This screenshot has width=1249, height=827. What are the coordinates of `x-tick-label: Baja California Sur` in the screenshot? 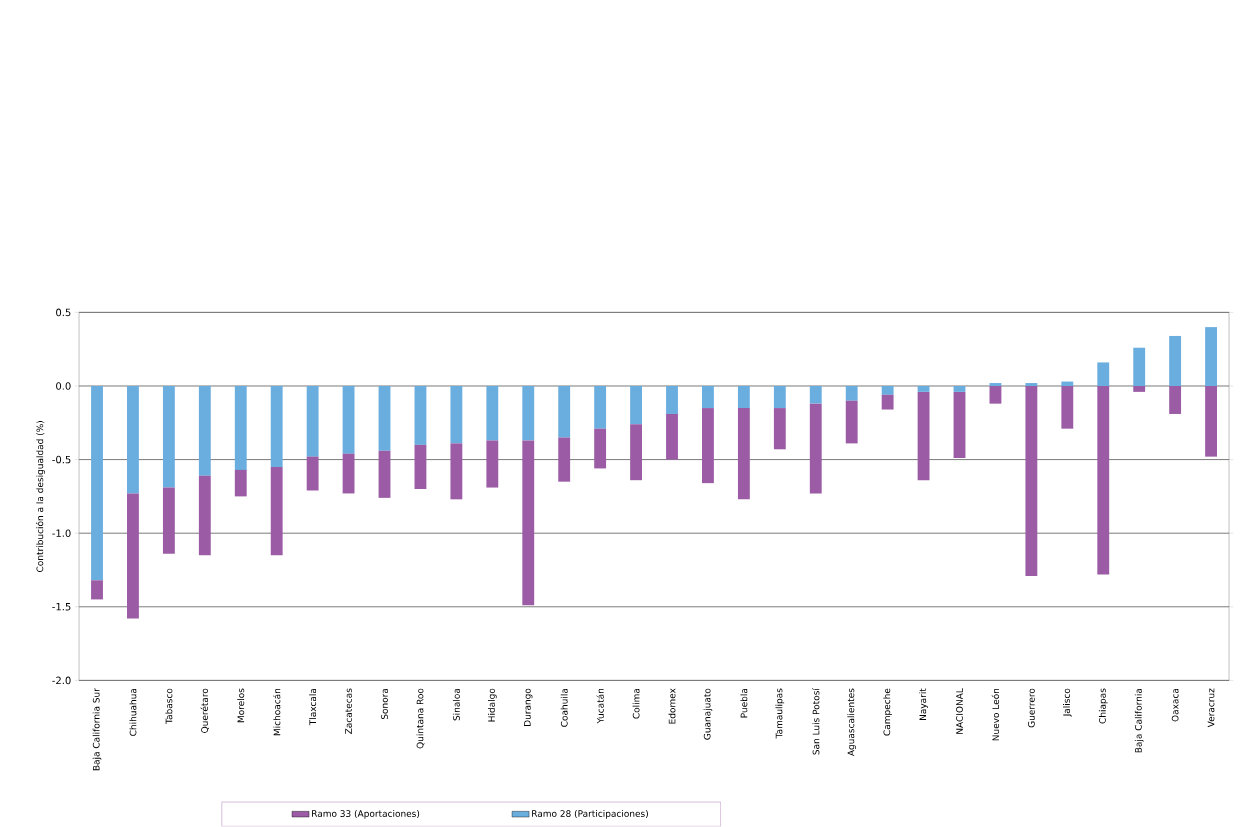 It's located at (97, 729).